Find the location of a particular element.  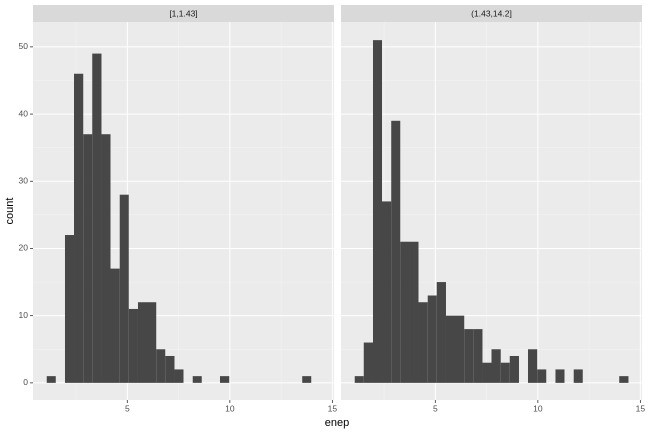

y-tick-label: 50 is located at coordinates (24, 46).